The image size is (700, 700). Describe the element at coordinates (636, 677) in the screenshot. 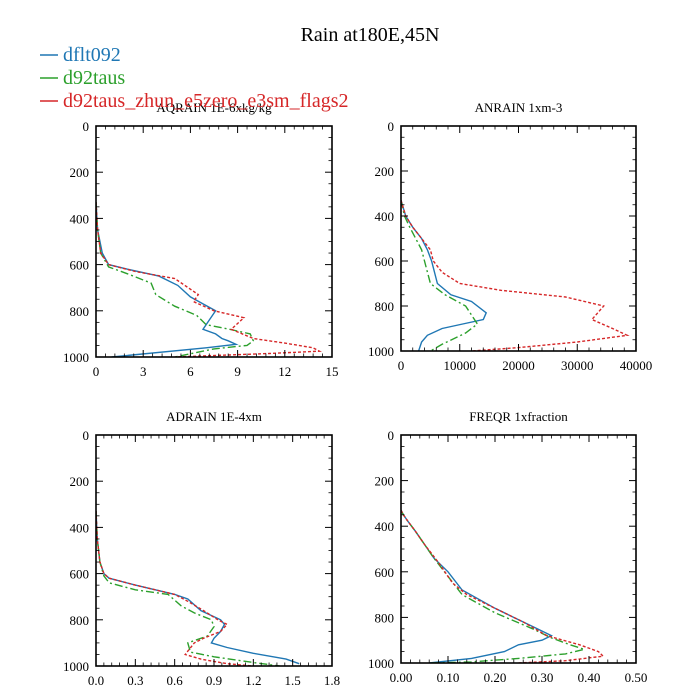

I see `x-tick-label: 0.50` at that location.